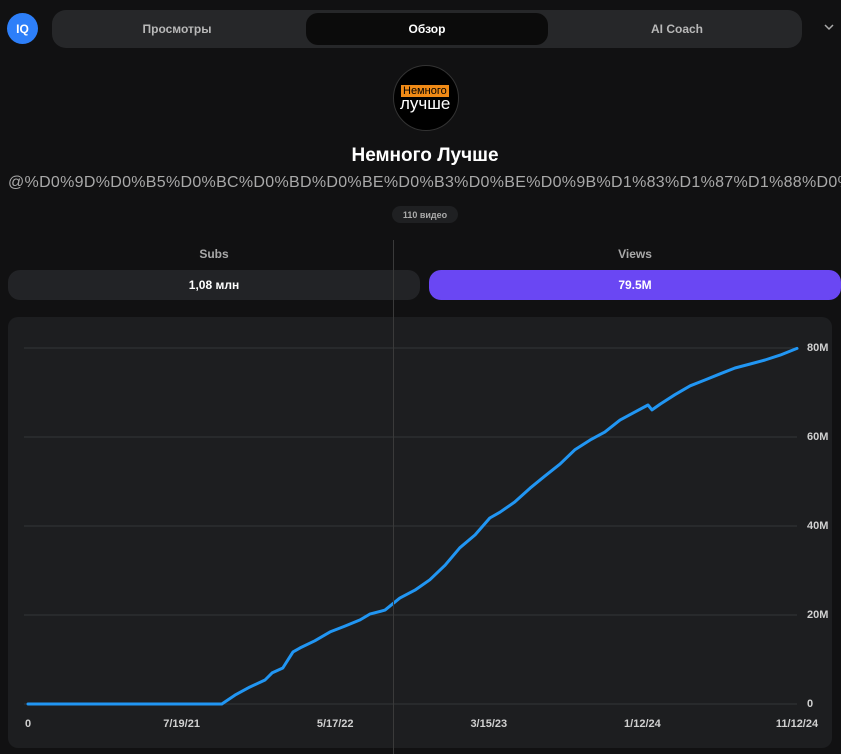  I want to click on x-tick-label: 3/15/23, so click(488, 724).